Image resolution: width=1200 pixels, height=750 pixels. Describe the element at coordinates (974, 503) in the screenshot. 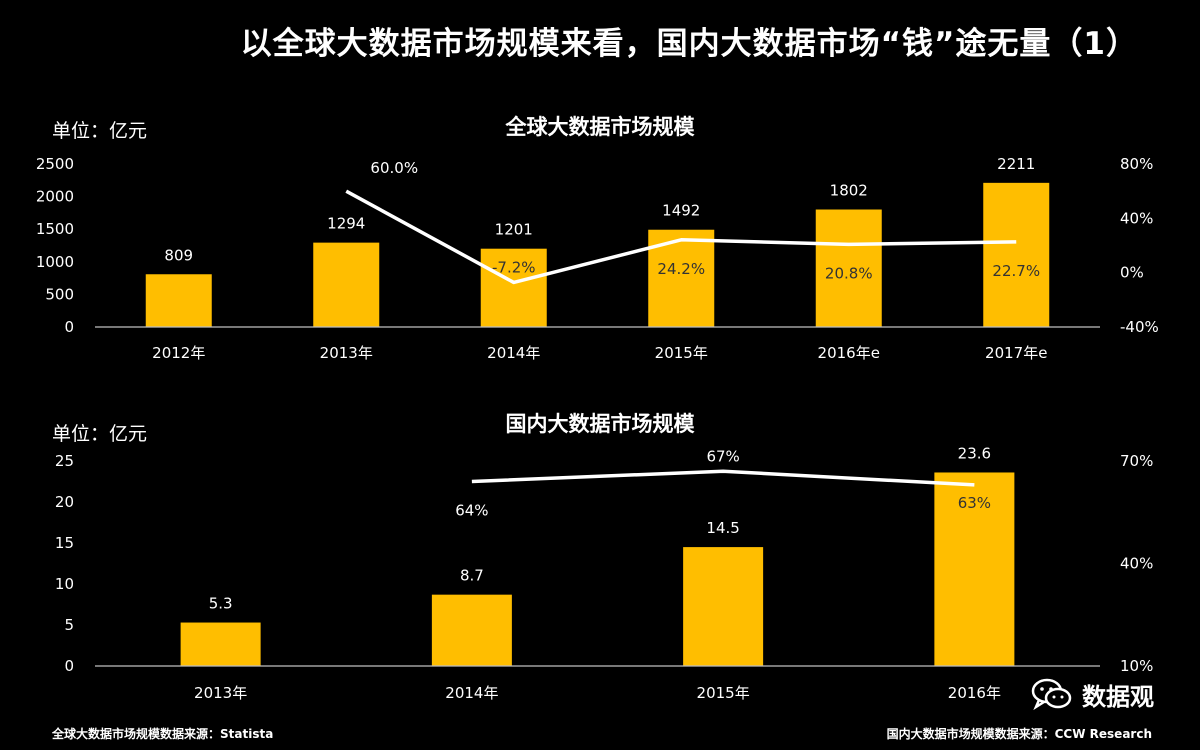

I see `growth-label: 63%` at that location.